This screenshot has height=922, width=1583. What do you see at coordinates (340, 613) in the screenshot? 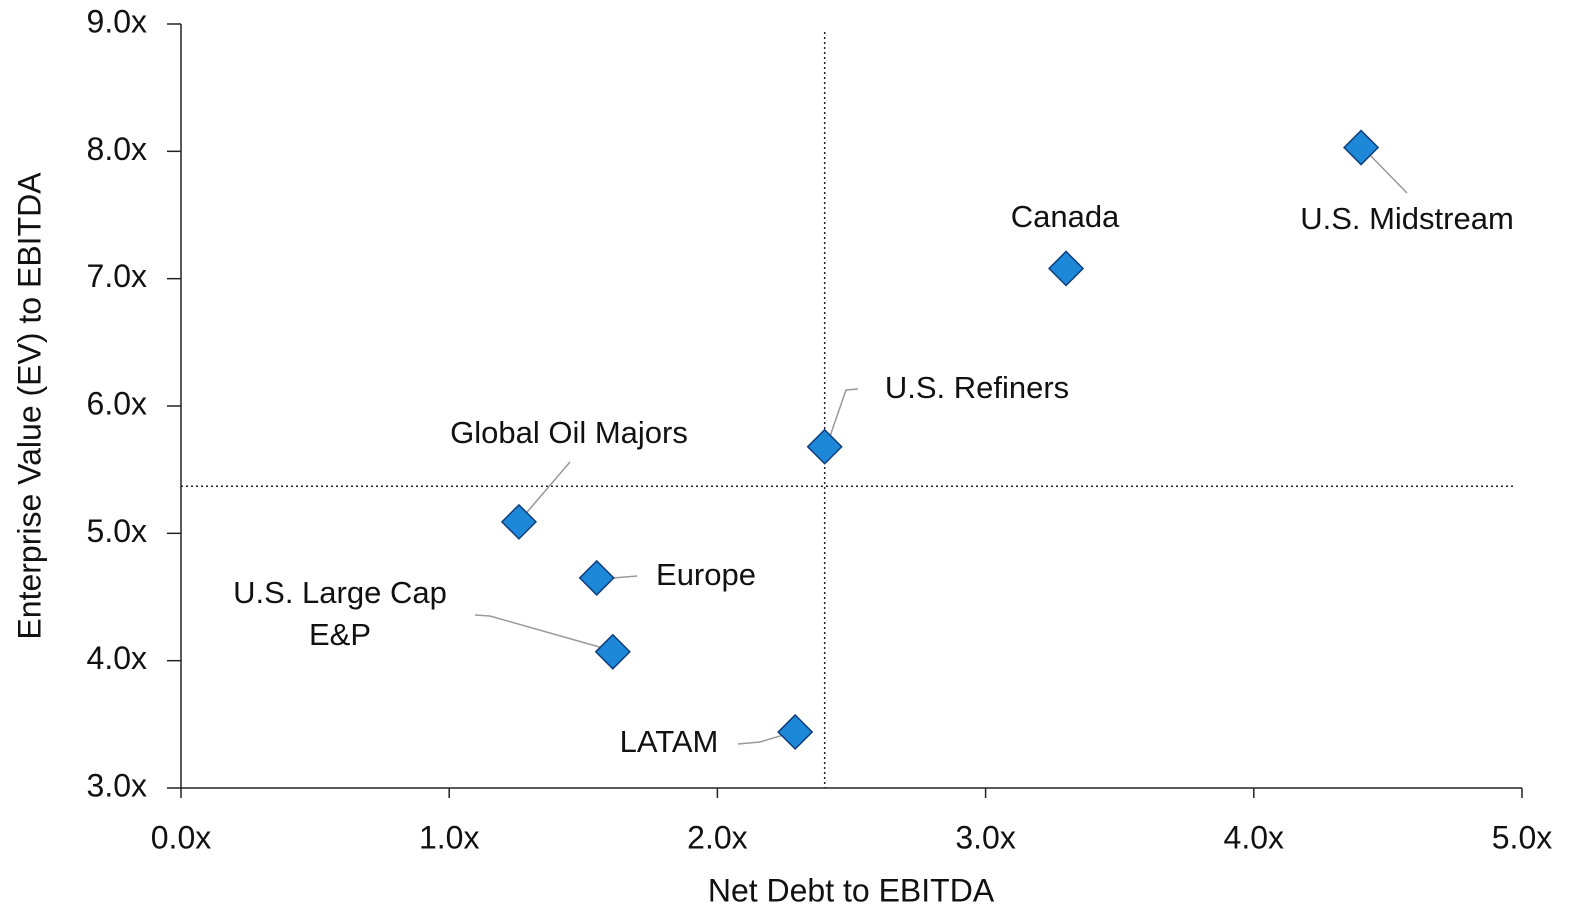
I see `point-label: U.S. Large Cap E&P` at bounding box center [340, 613].